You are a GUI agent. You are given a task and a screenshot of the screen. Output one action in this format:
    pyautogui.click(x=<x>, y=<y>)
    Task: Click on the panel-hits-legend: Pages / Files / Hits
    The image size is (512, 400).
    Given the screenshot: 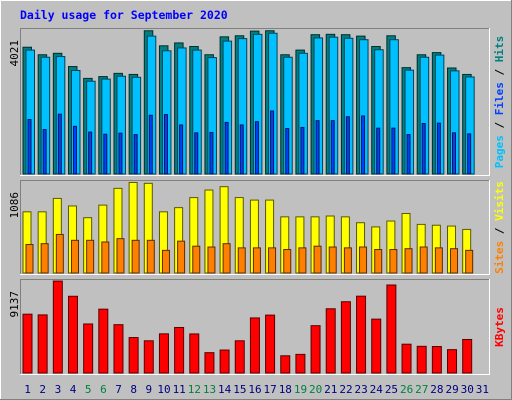 What is the action you would take?
    pyautogui.click(x=499, y=102)
    